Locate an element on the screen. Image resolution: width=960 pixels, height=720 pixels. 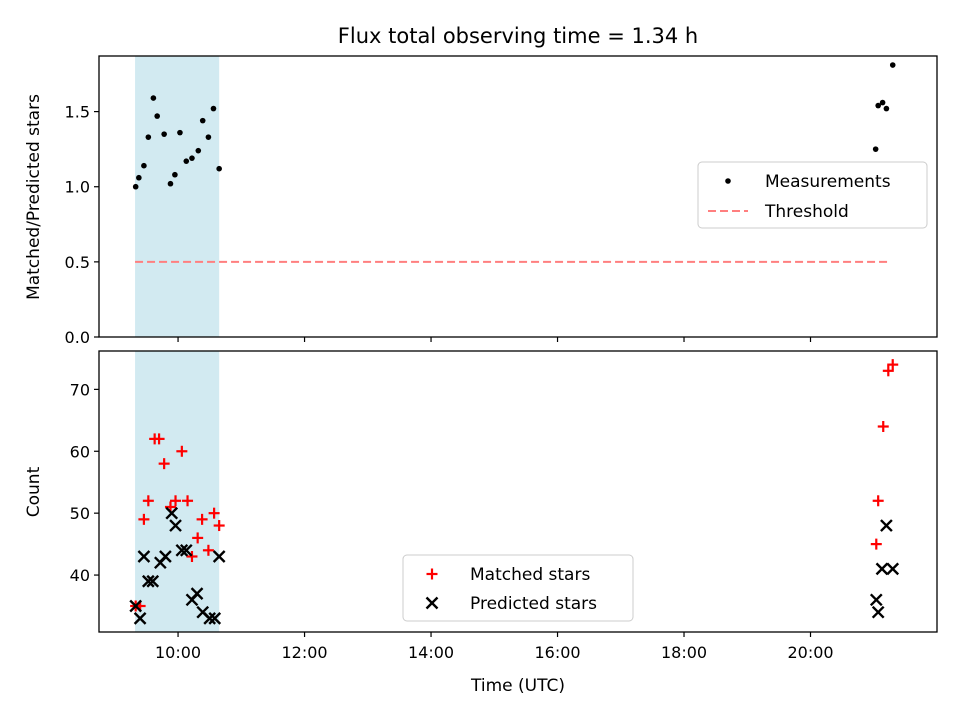
y-tick-label: 50 is located at coordinates (80, 513).